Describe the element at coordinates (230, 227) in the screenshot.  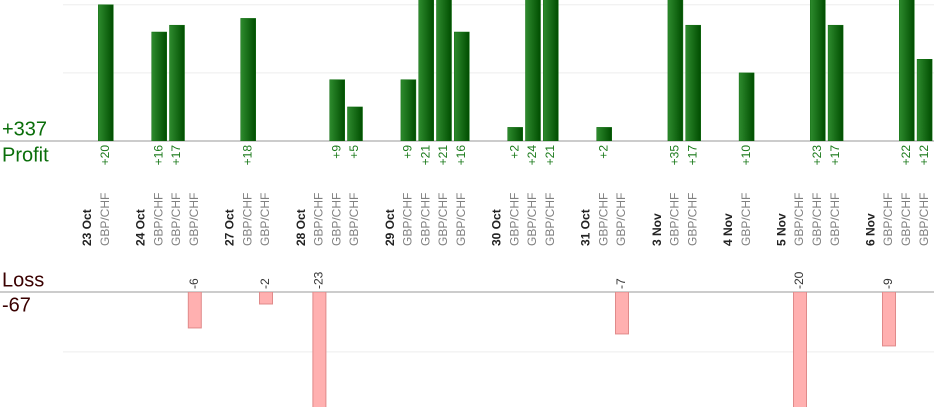
I see `date-label: 27 Oct` at that location.